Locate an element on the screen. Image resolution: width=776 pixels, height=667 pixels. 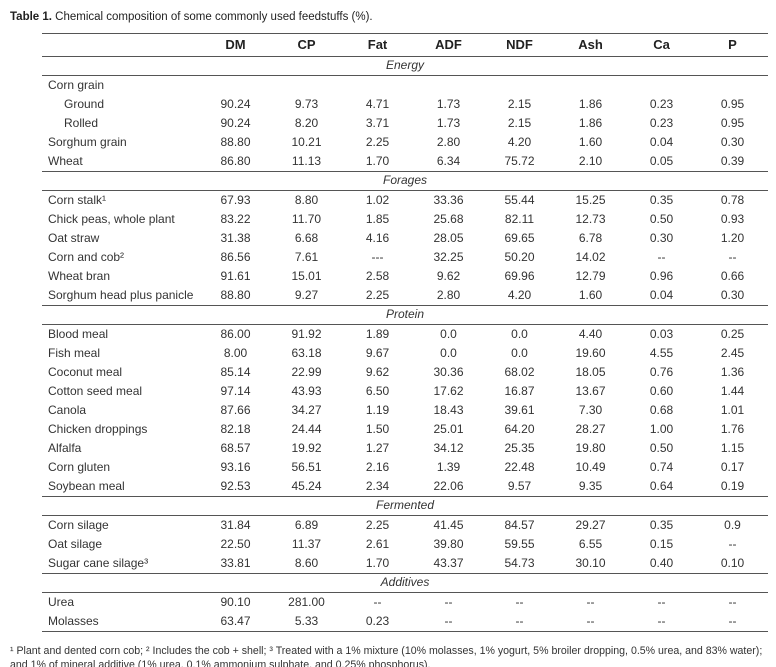
table-row: Urea 90.10 281.00 -- -- -- -- -- -- is located at coordinates (405, 603).